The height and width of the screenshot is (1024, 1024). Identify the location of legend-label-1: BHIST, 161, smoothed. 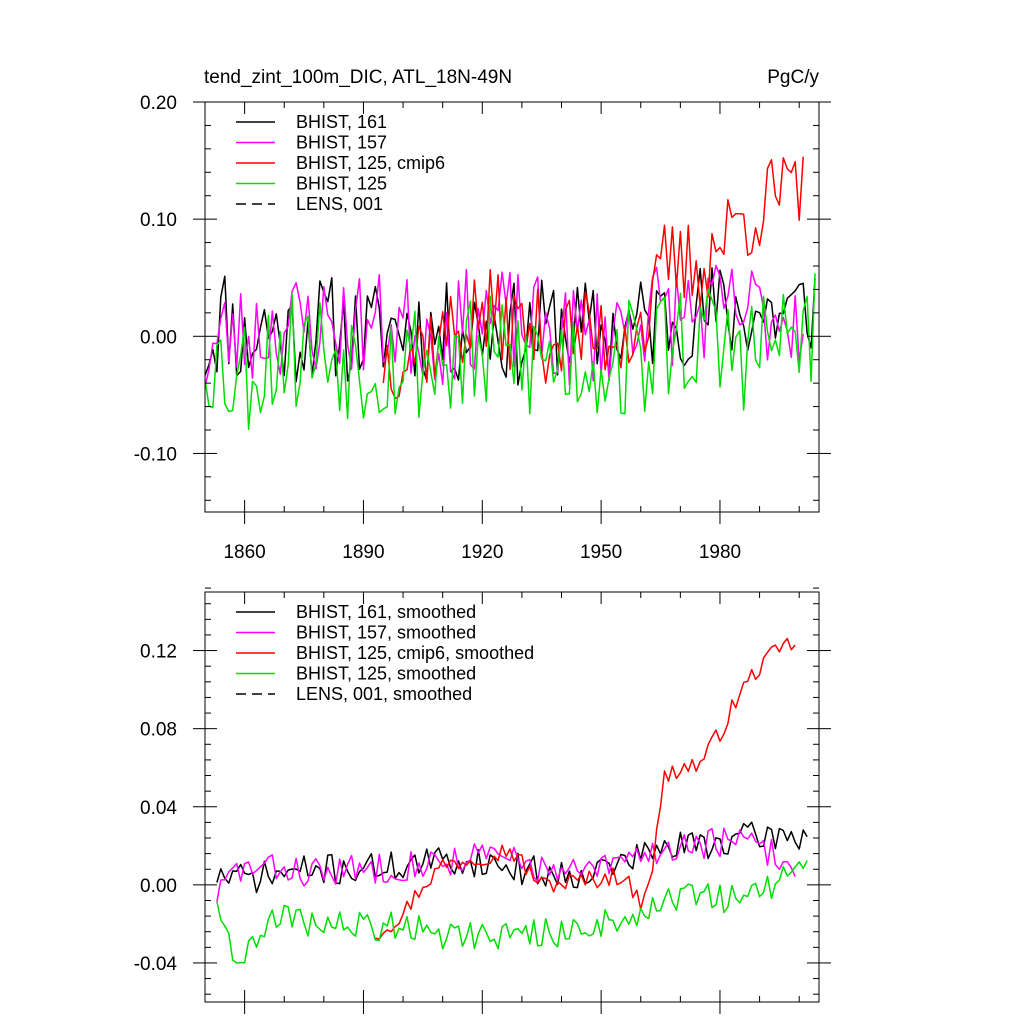
(386, 612).